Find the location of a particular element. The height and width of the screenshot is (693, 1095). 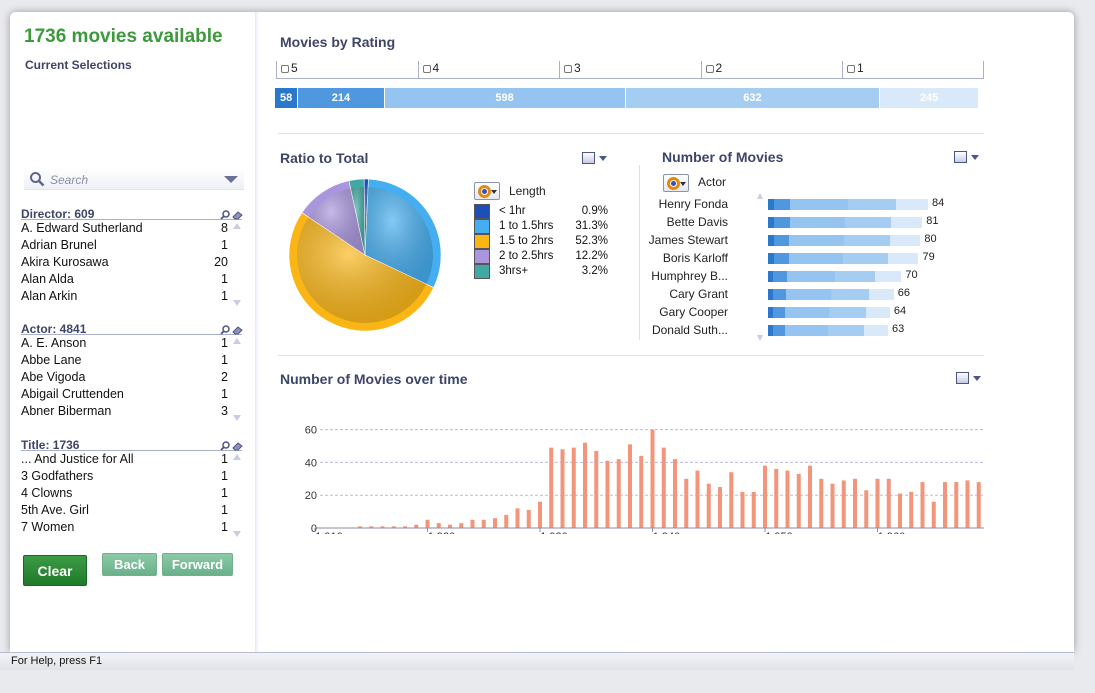

back-button: Back is located at coordinates (129, 564).